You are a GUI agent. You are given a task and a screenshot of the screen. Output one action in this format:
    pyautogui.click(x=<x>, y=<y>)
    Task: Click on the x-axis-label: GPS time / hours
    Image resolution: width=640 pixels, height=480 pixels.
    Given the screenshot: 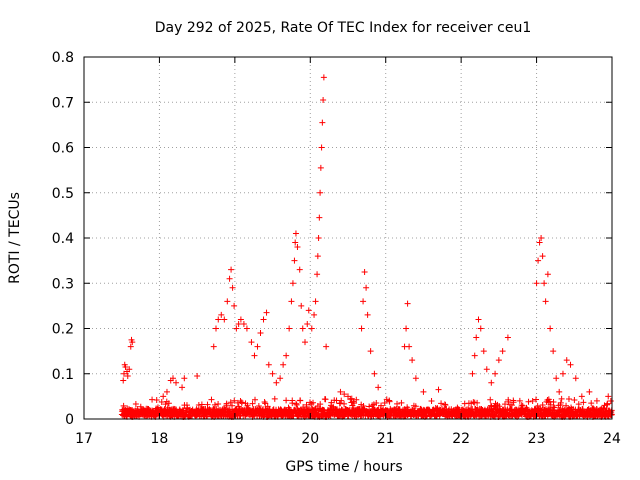 What is the action you would take?
    pyautogui.click(x=343, y=467)
    